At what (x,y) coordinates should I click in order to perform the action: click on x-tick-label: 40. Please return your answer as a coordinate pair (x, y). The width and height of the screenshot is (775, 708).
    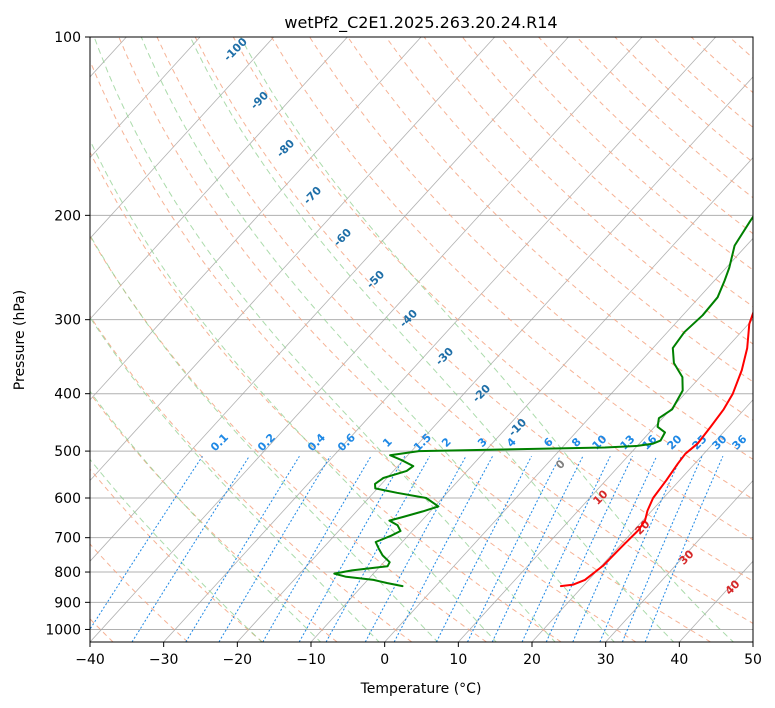
    Looking at the image, I should click on (679, 660).